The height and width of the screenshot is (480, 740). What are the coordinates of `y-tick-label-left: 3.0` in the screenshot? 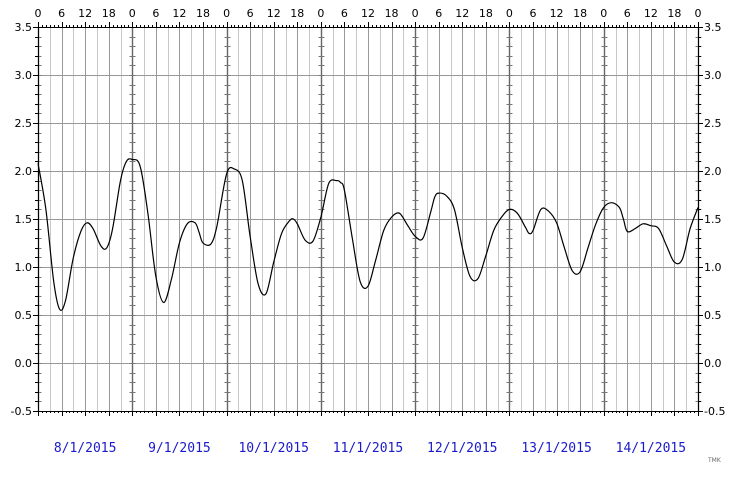 It's located at (24, 75).